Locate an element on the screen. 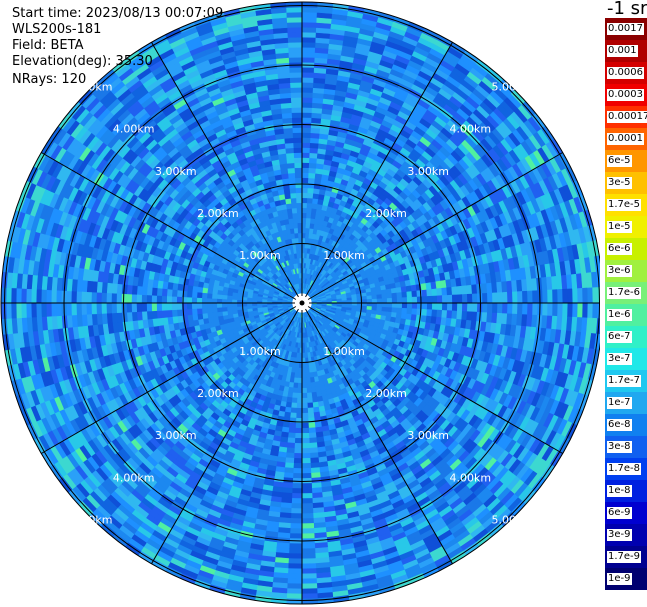  ring-label-1km-2: 1.00km is located at coordinates (260, 351).